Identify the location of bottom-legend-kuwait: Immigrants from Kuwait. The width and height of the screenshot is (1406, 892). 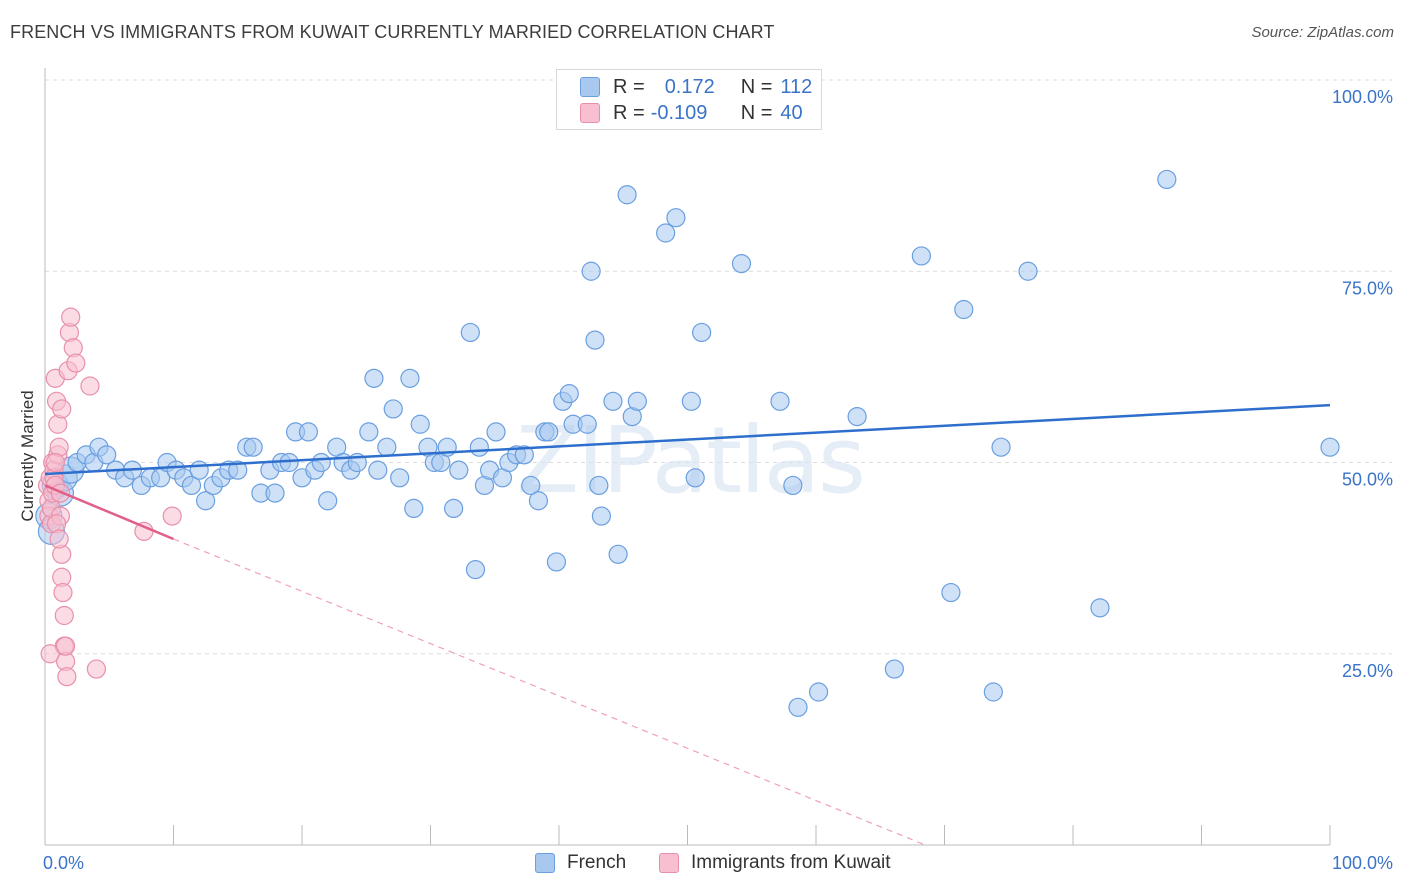
(775, 863).